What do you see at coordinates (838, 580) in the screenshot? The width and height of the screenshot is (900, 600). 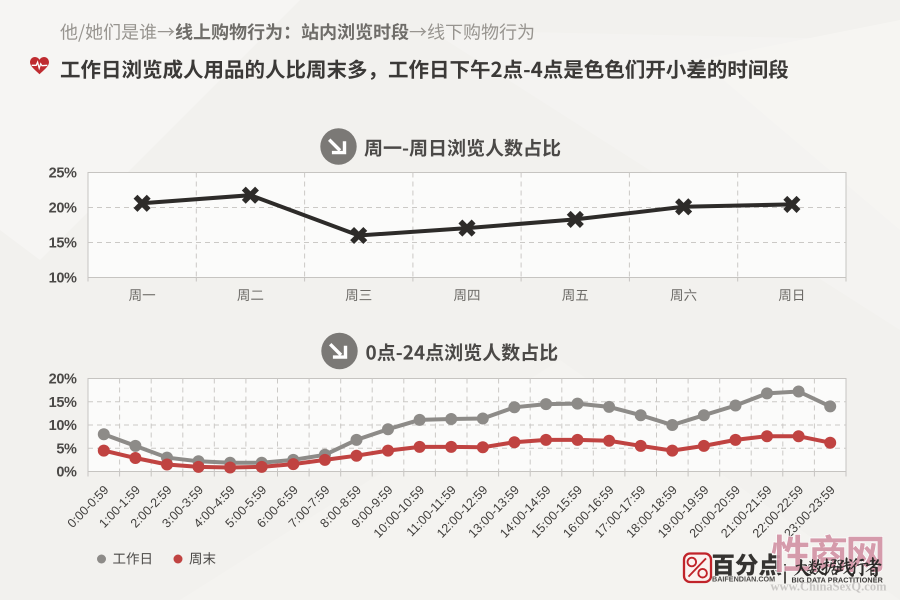 I see `svg-text: BIG DATA PRACTITIONER` at bounding box center [838, 580].